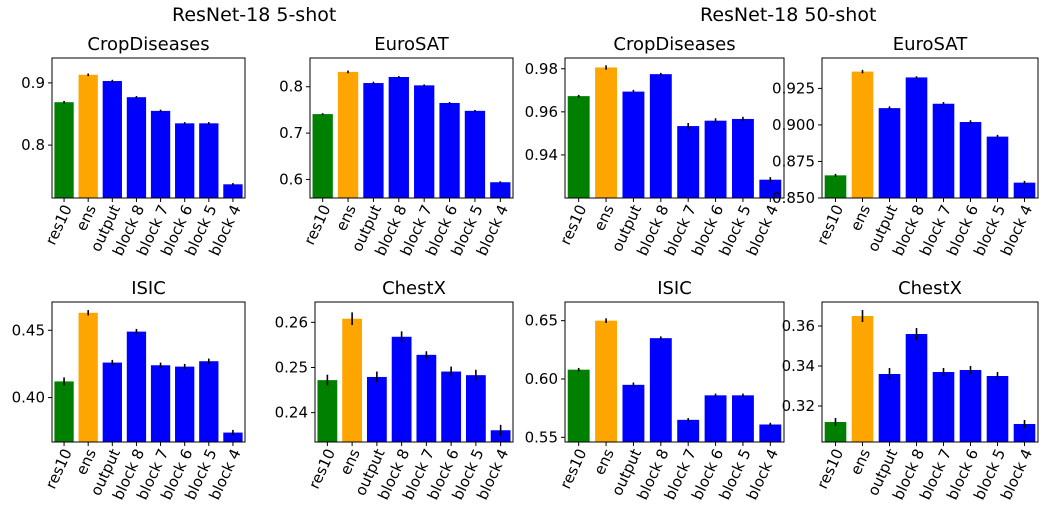 Image resolution: width=1042 pixels, height=508 pixels. Describe the element at coordinates (541, 112) in the screenshot. I see `y-tick-label: 0.96` at that location.